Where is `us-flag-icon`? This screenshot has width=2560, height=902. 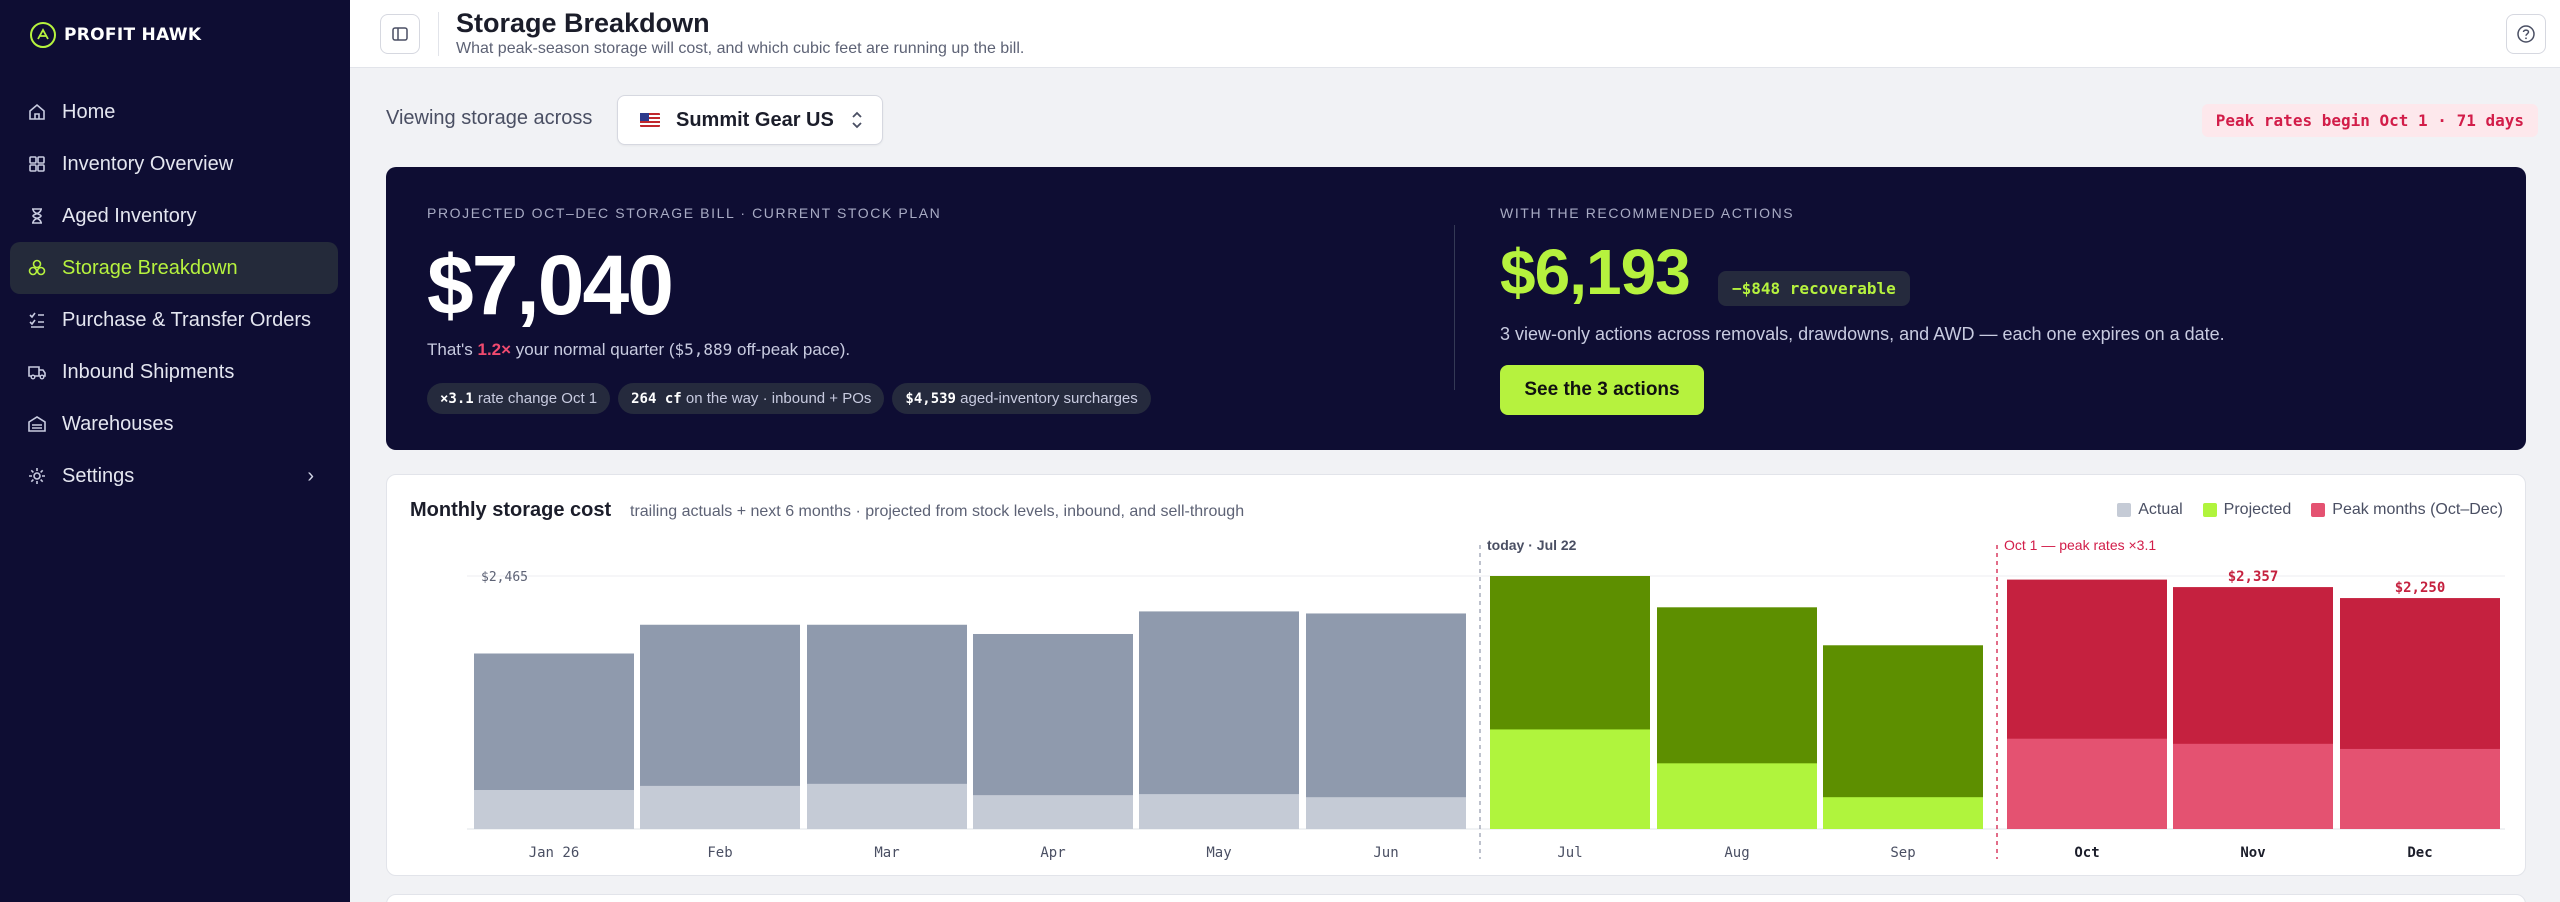 us-flag-icon is located at coordinates (650, 120).